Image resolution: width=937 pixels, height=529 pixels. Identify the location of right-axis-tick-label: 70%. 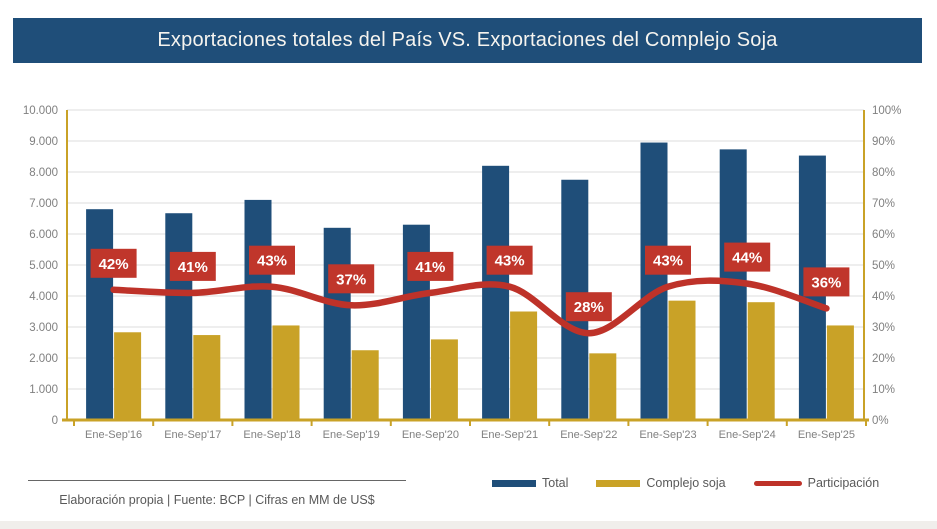
(883, 204).